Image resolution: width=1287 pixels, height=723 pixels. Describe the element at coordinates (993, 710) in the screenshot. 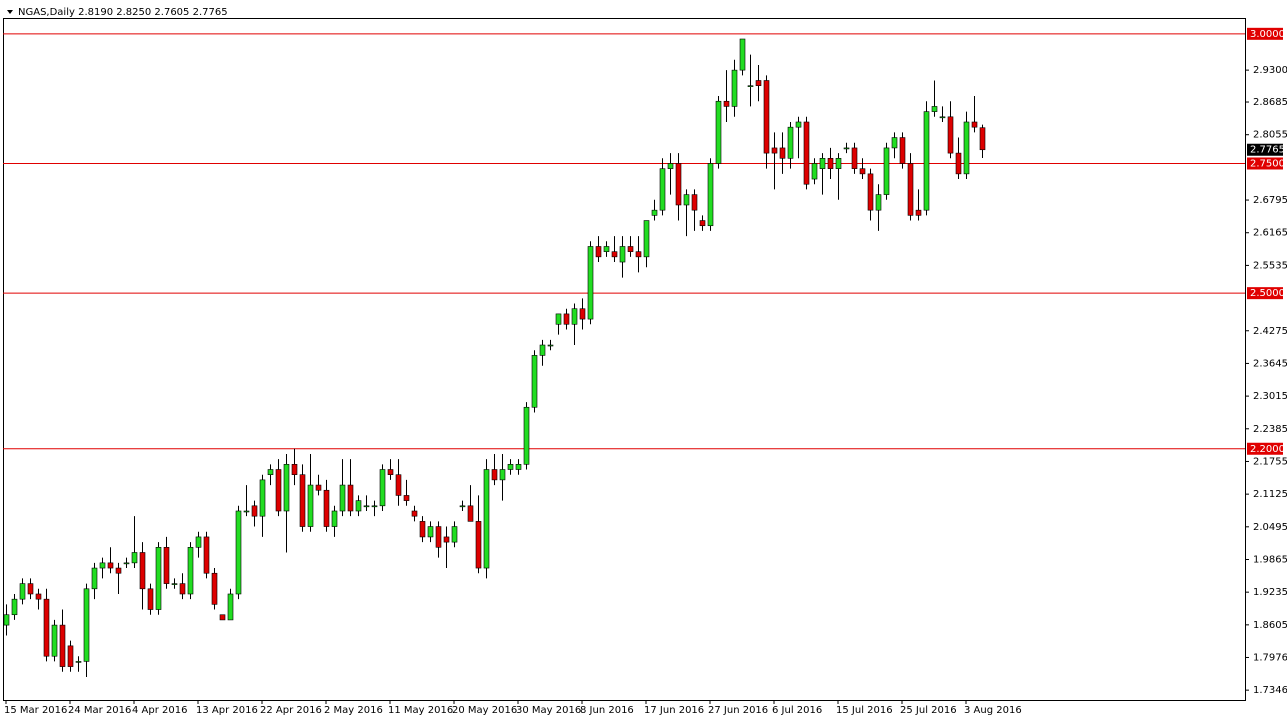

I see `x-tick-label: 3 Aug 2016` at that location.